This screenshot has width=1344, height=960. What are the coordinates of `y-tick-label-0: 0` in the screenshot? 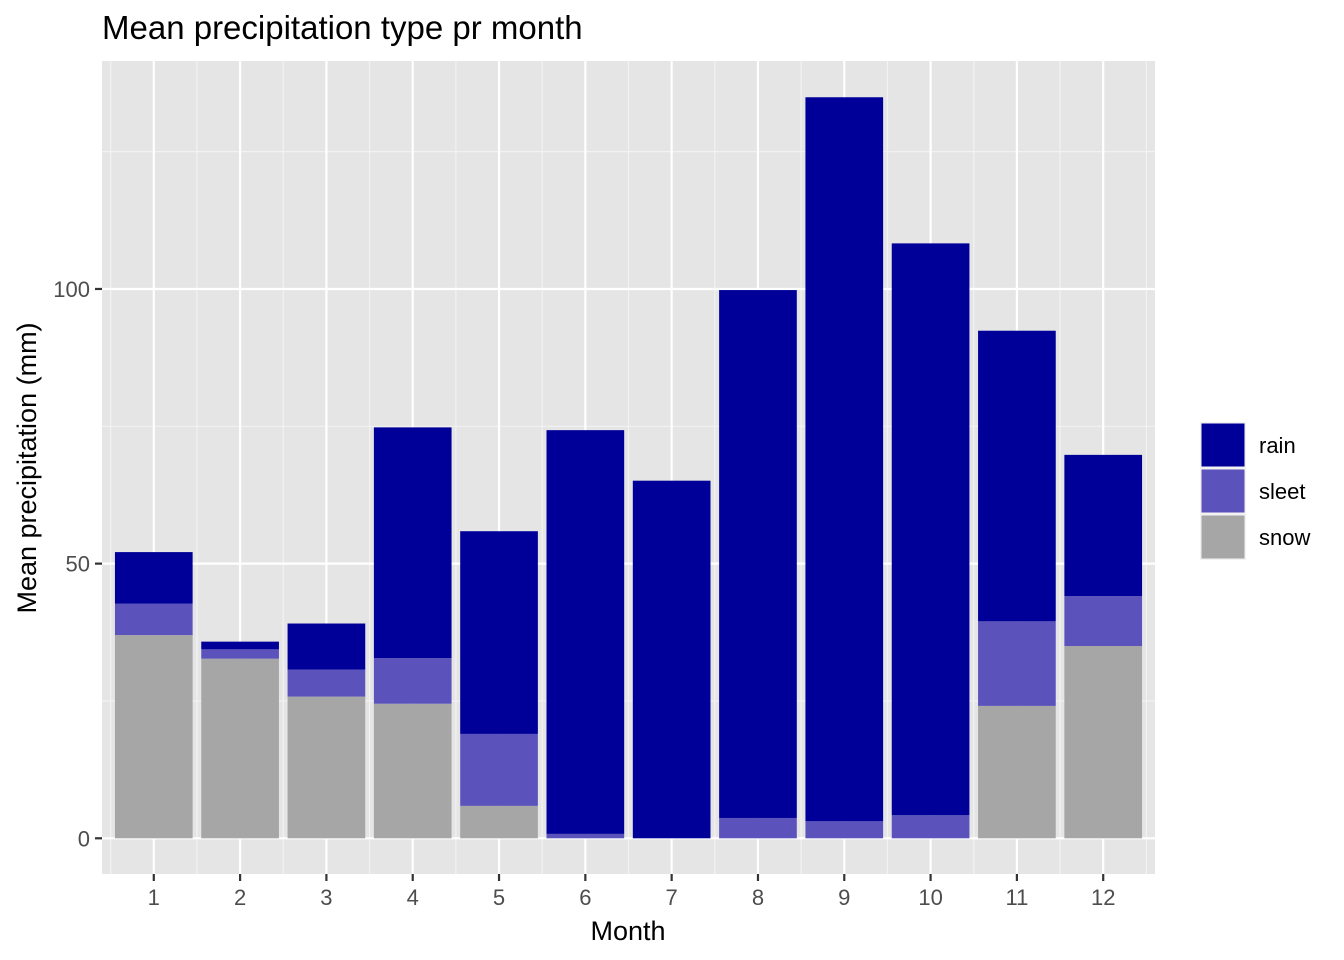 It's located at (84, 838).